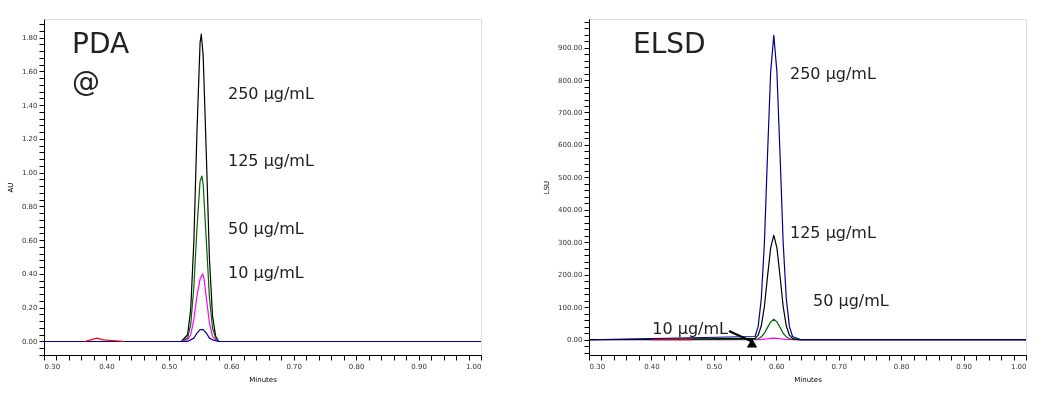  What do you see at coordinates (669, 43) in the screenshot?
I see `chart-title: ELSD` at bounding box center [669, 43].